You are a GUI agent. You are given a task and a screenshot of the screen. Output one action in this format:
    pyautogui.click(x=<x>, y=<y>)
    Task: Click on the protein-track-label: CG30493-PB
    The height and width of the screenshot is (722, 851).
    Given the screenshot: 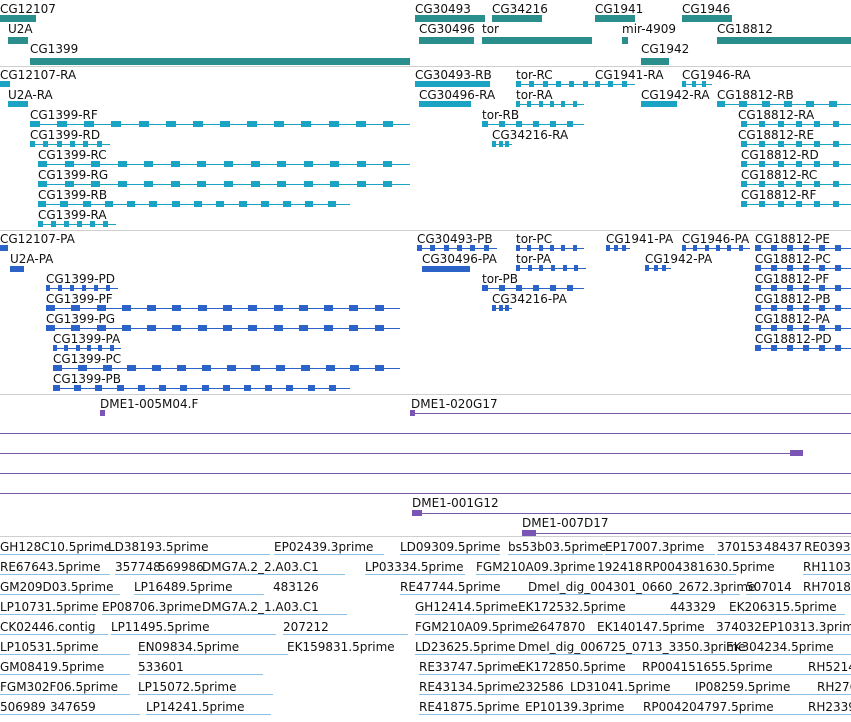 What is the action you would take?
    pyautogui.click(x=455, y=239)
    